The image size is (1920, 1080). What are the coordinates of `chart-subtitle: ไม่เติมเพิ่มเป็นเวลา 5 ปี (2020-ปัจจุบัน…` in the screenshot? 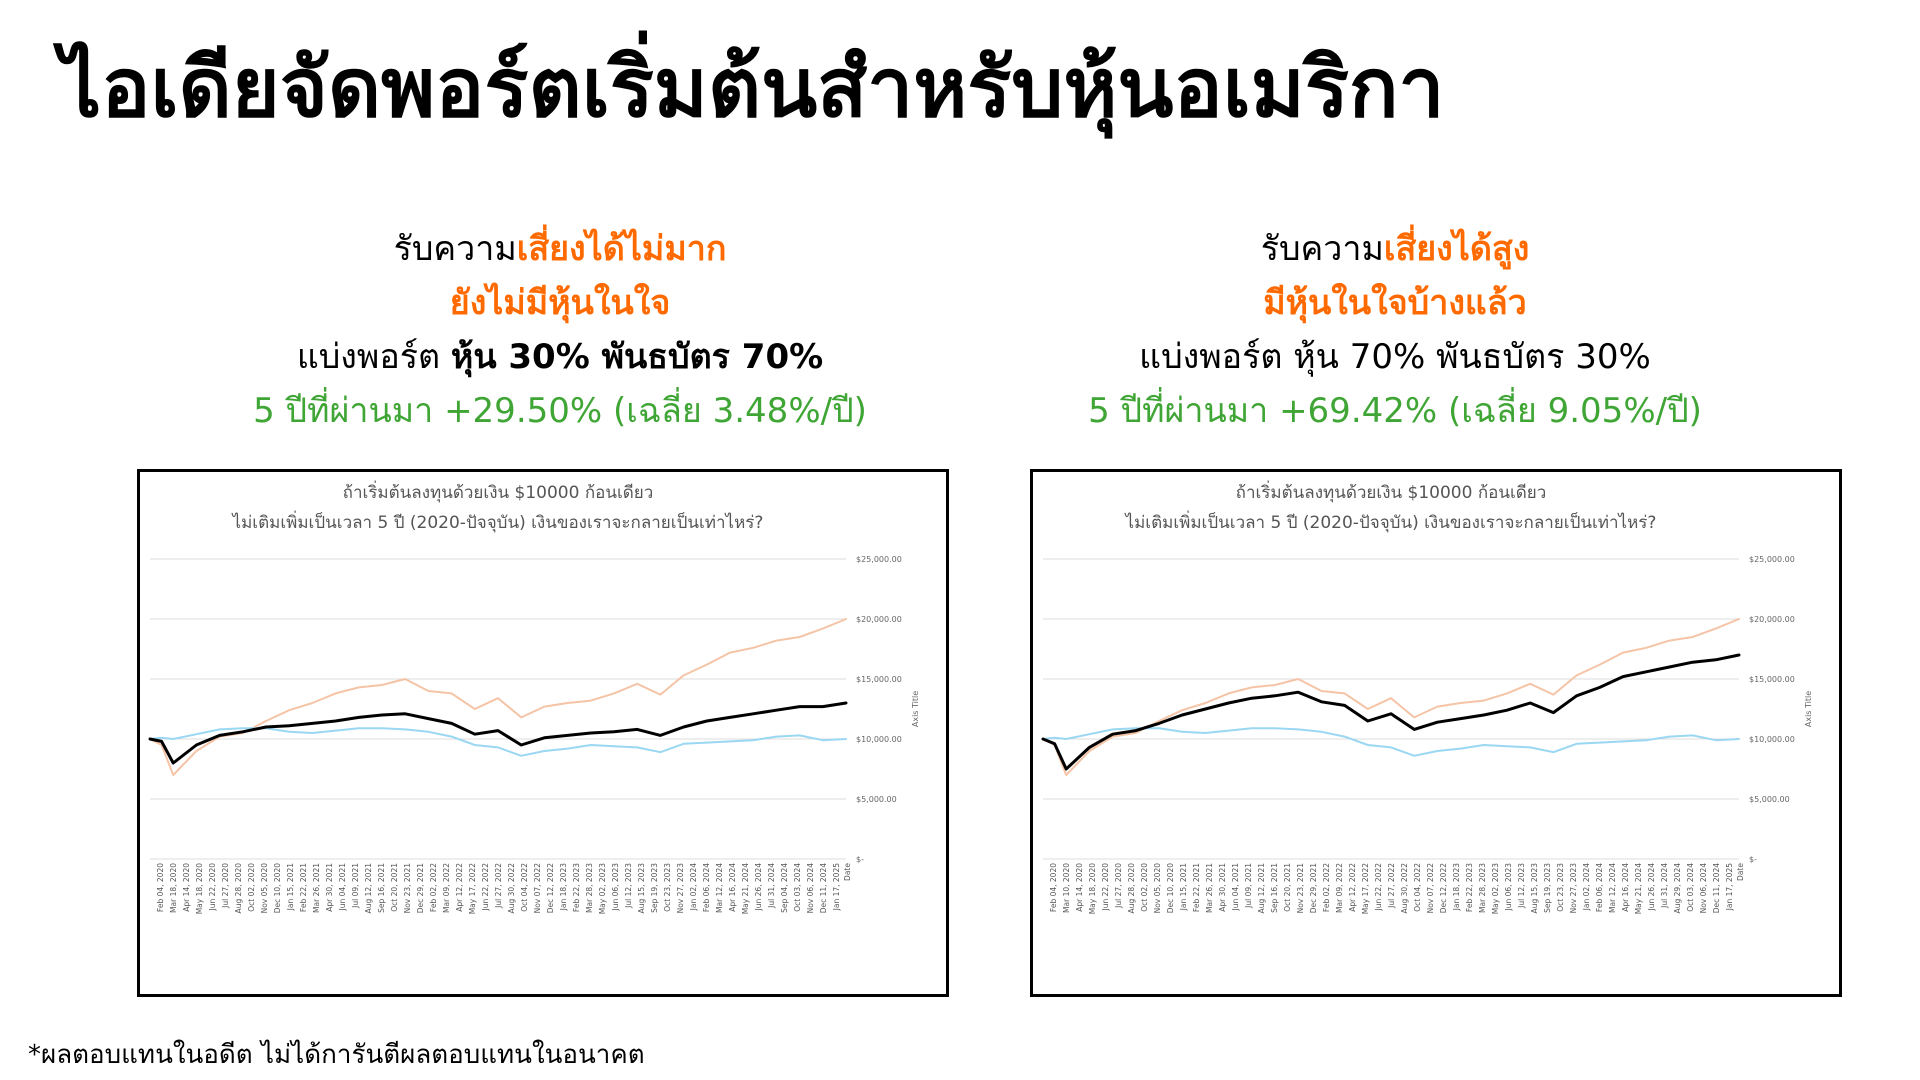 It's located at (497, 521).